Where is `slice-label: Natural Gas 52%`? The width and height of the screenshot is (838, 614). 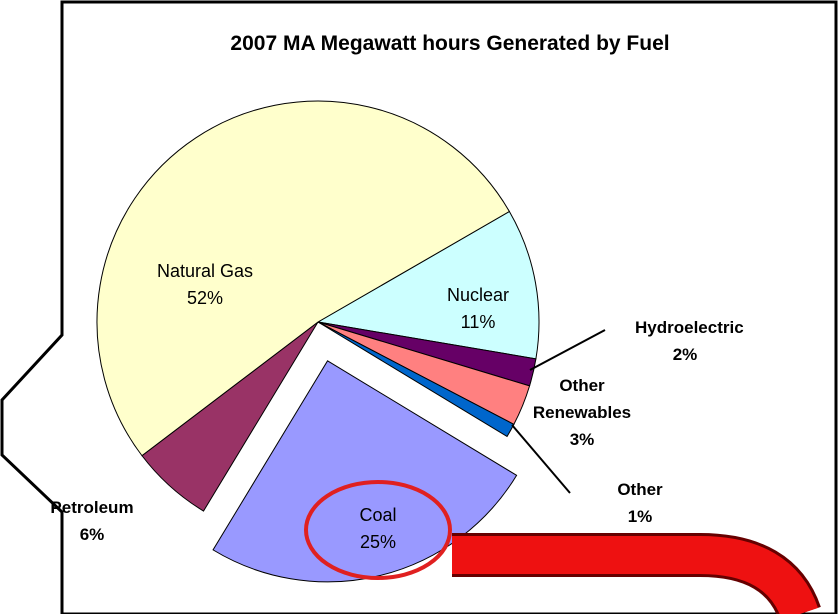 slice-label: Natural Gas 52% is located at coordinates (205, 285).